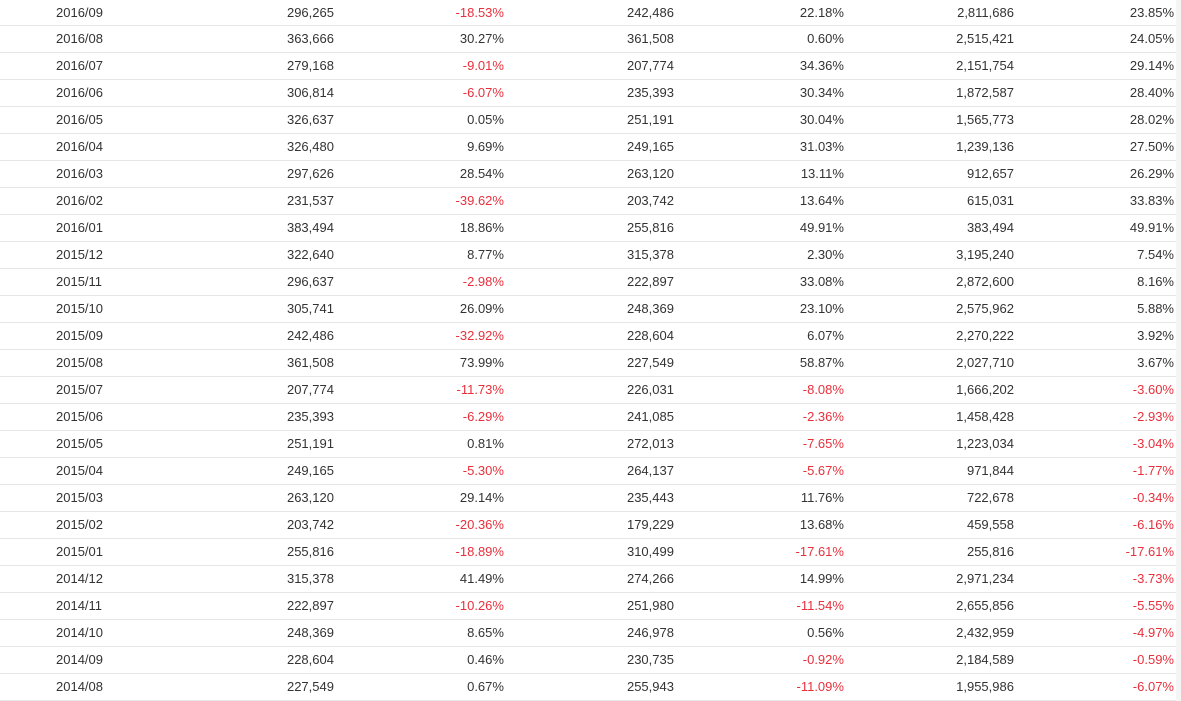 The width and height of the screenshot is (1181, 701). I want to click on cell-change-a: -9.01%, so click(418, 66).